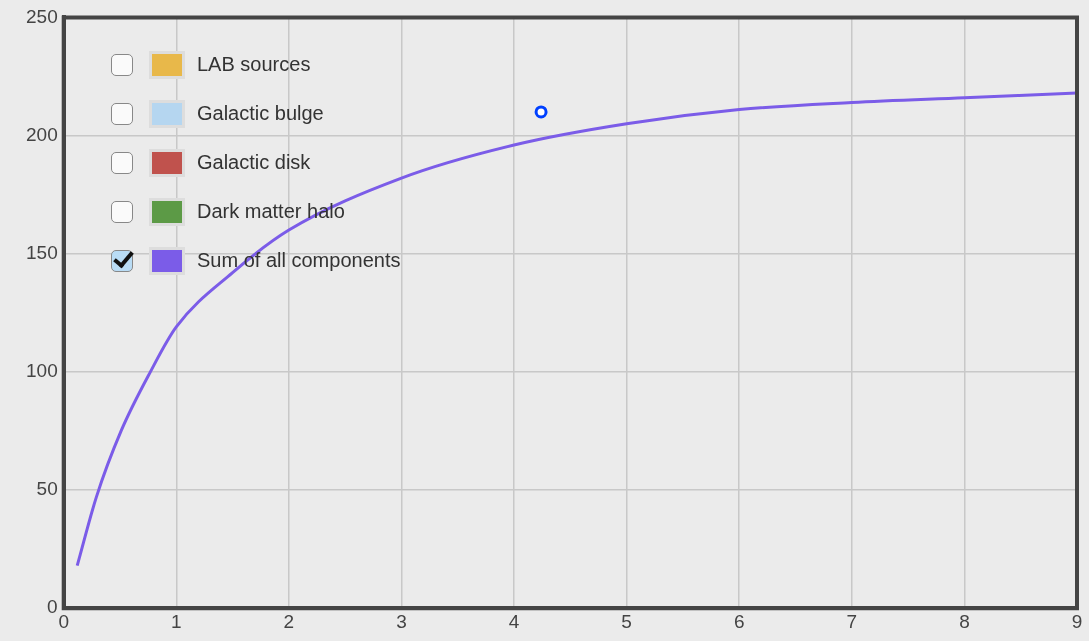 This screenshot has height=641, width=1089. What do you see at coordinates (299, 260) in the screenshot?
I see `legend-label: Sum of all components` at bounding box center [299, 260].